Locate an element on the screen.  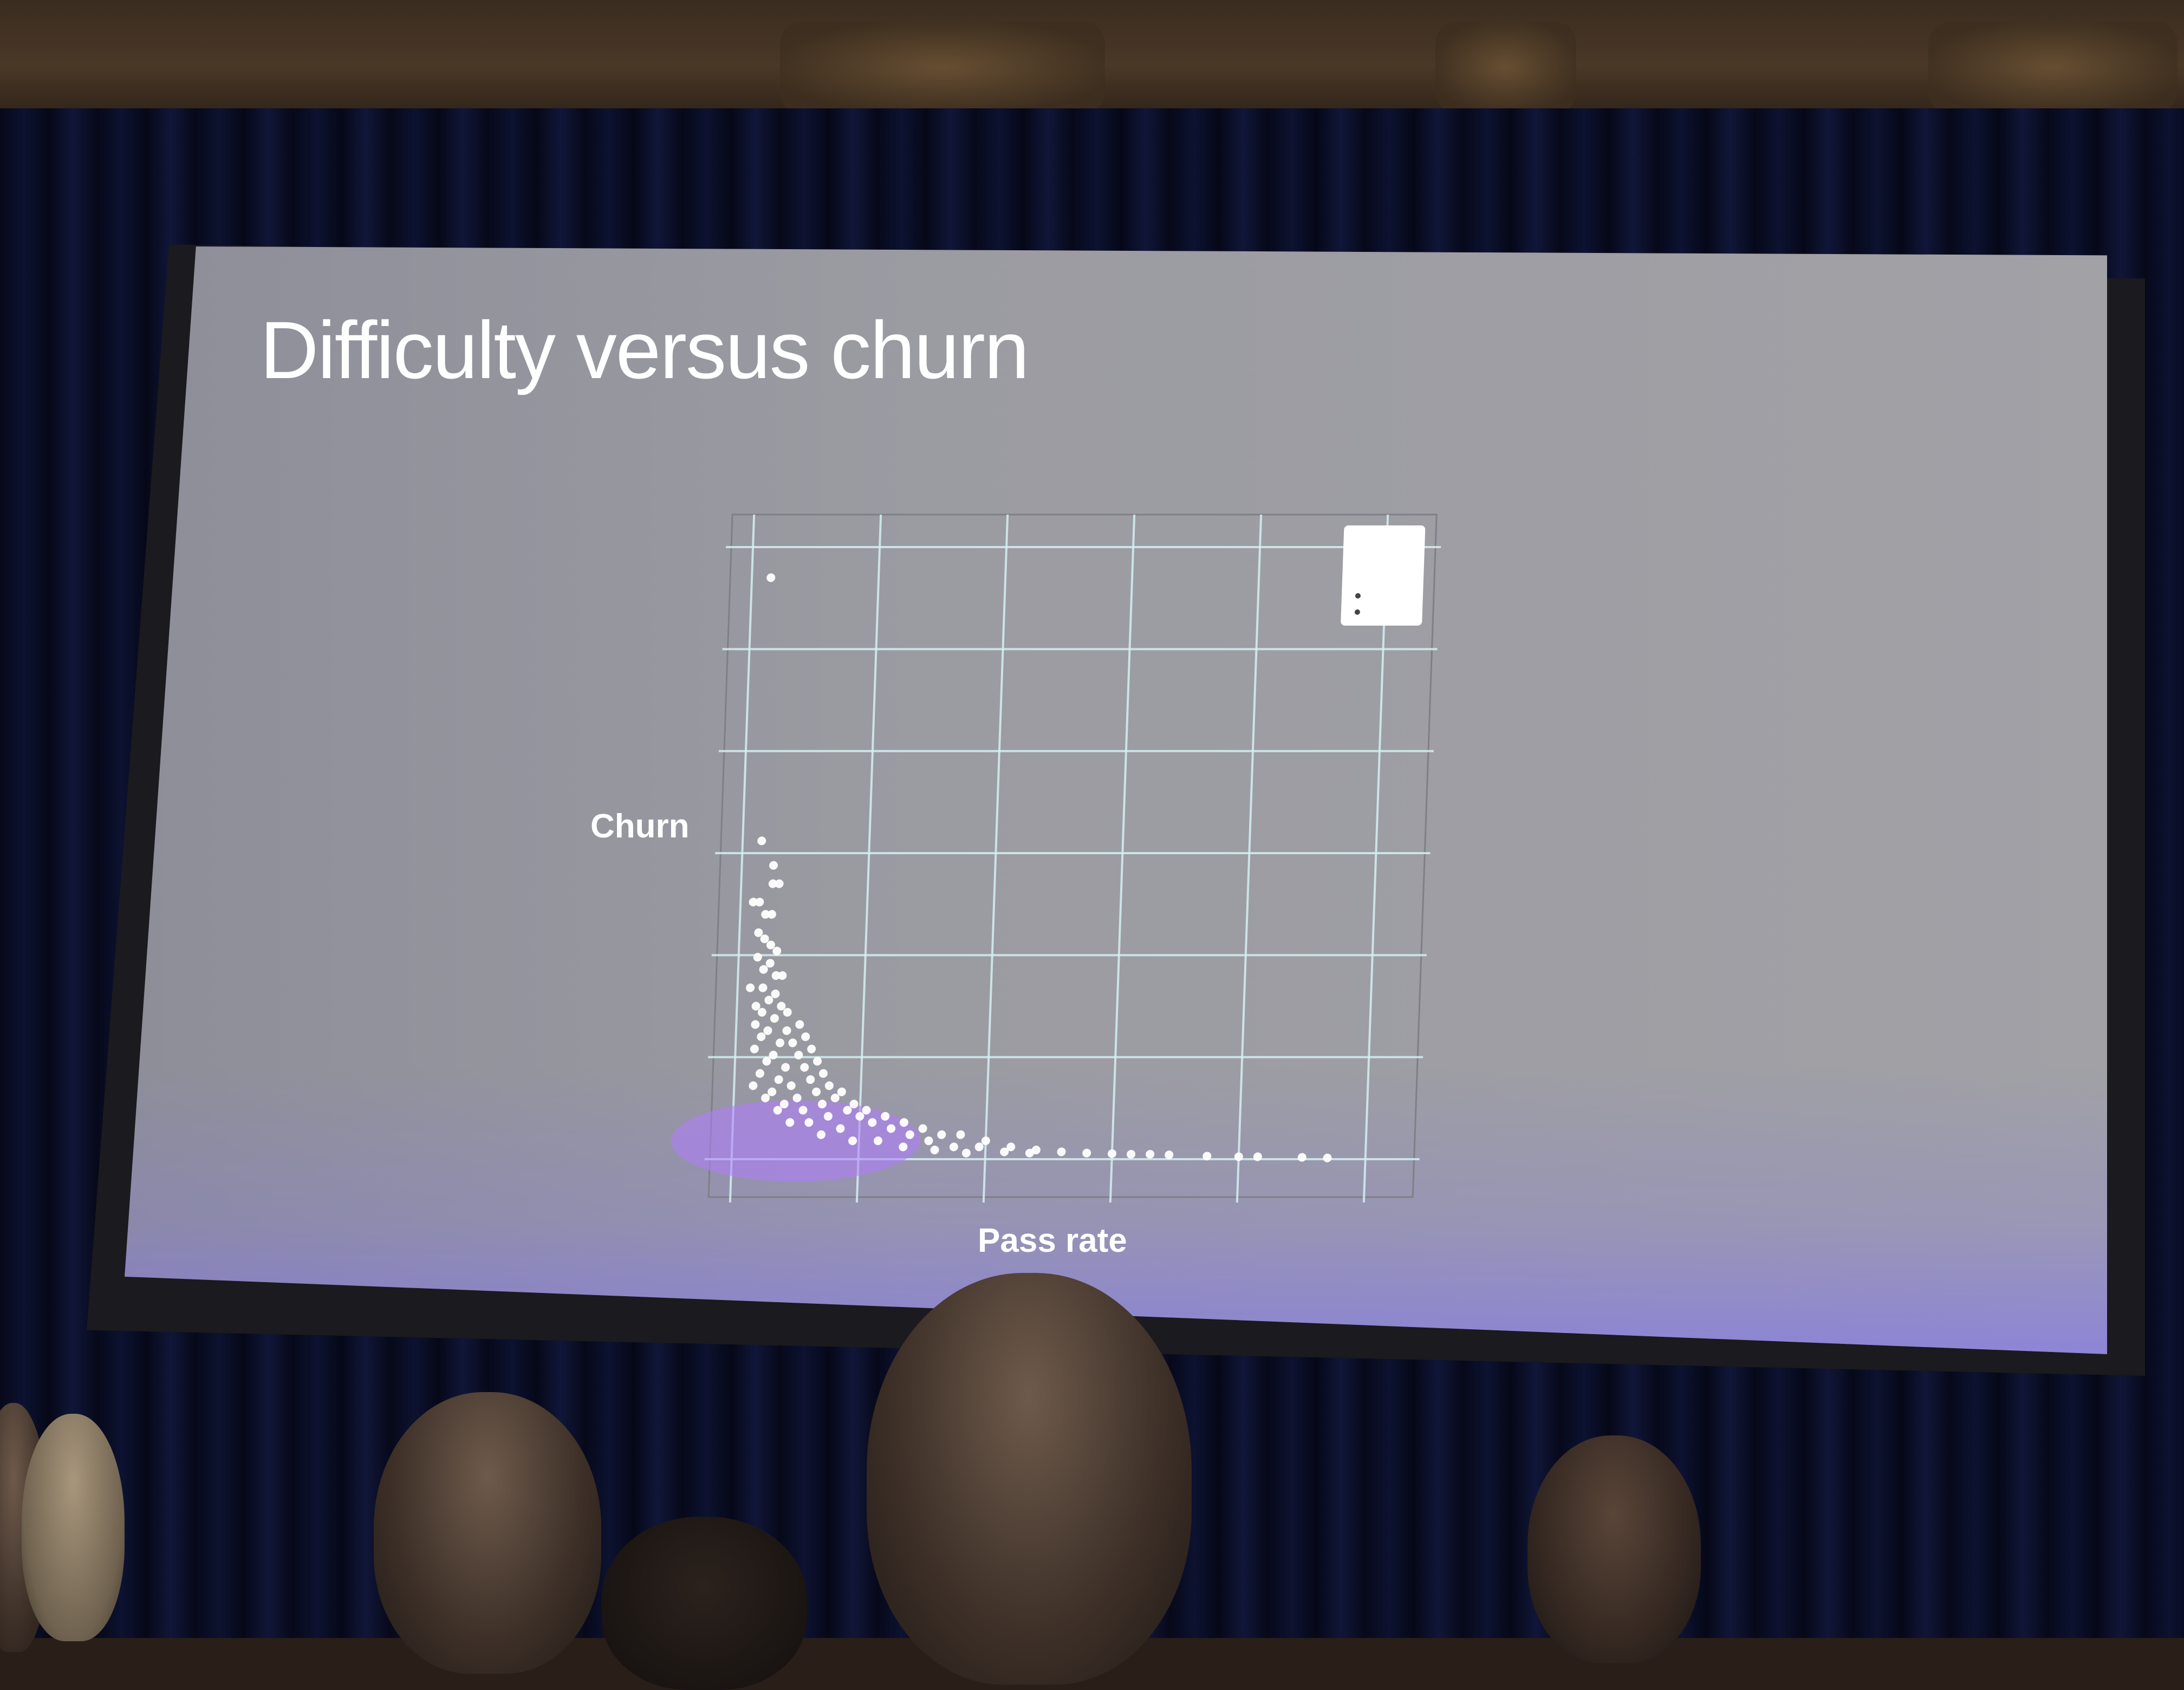
x-axis-label: Pass rate is located at coordinates (1052, 1240).